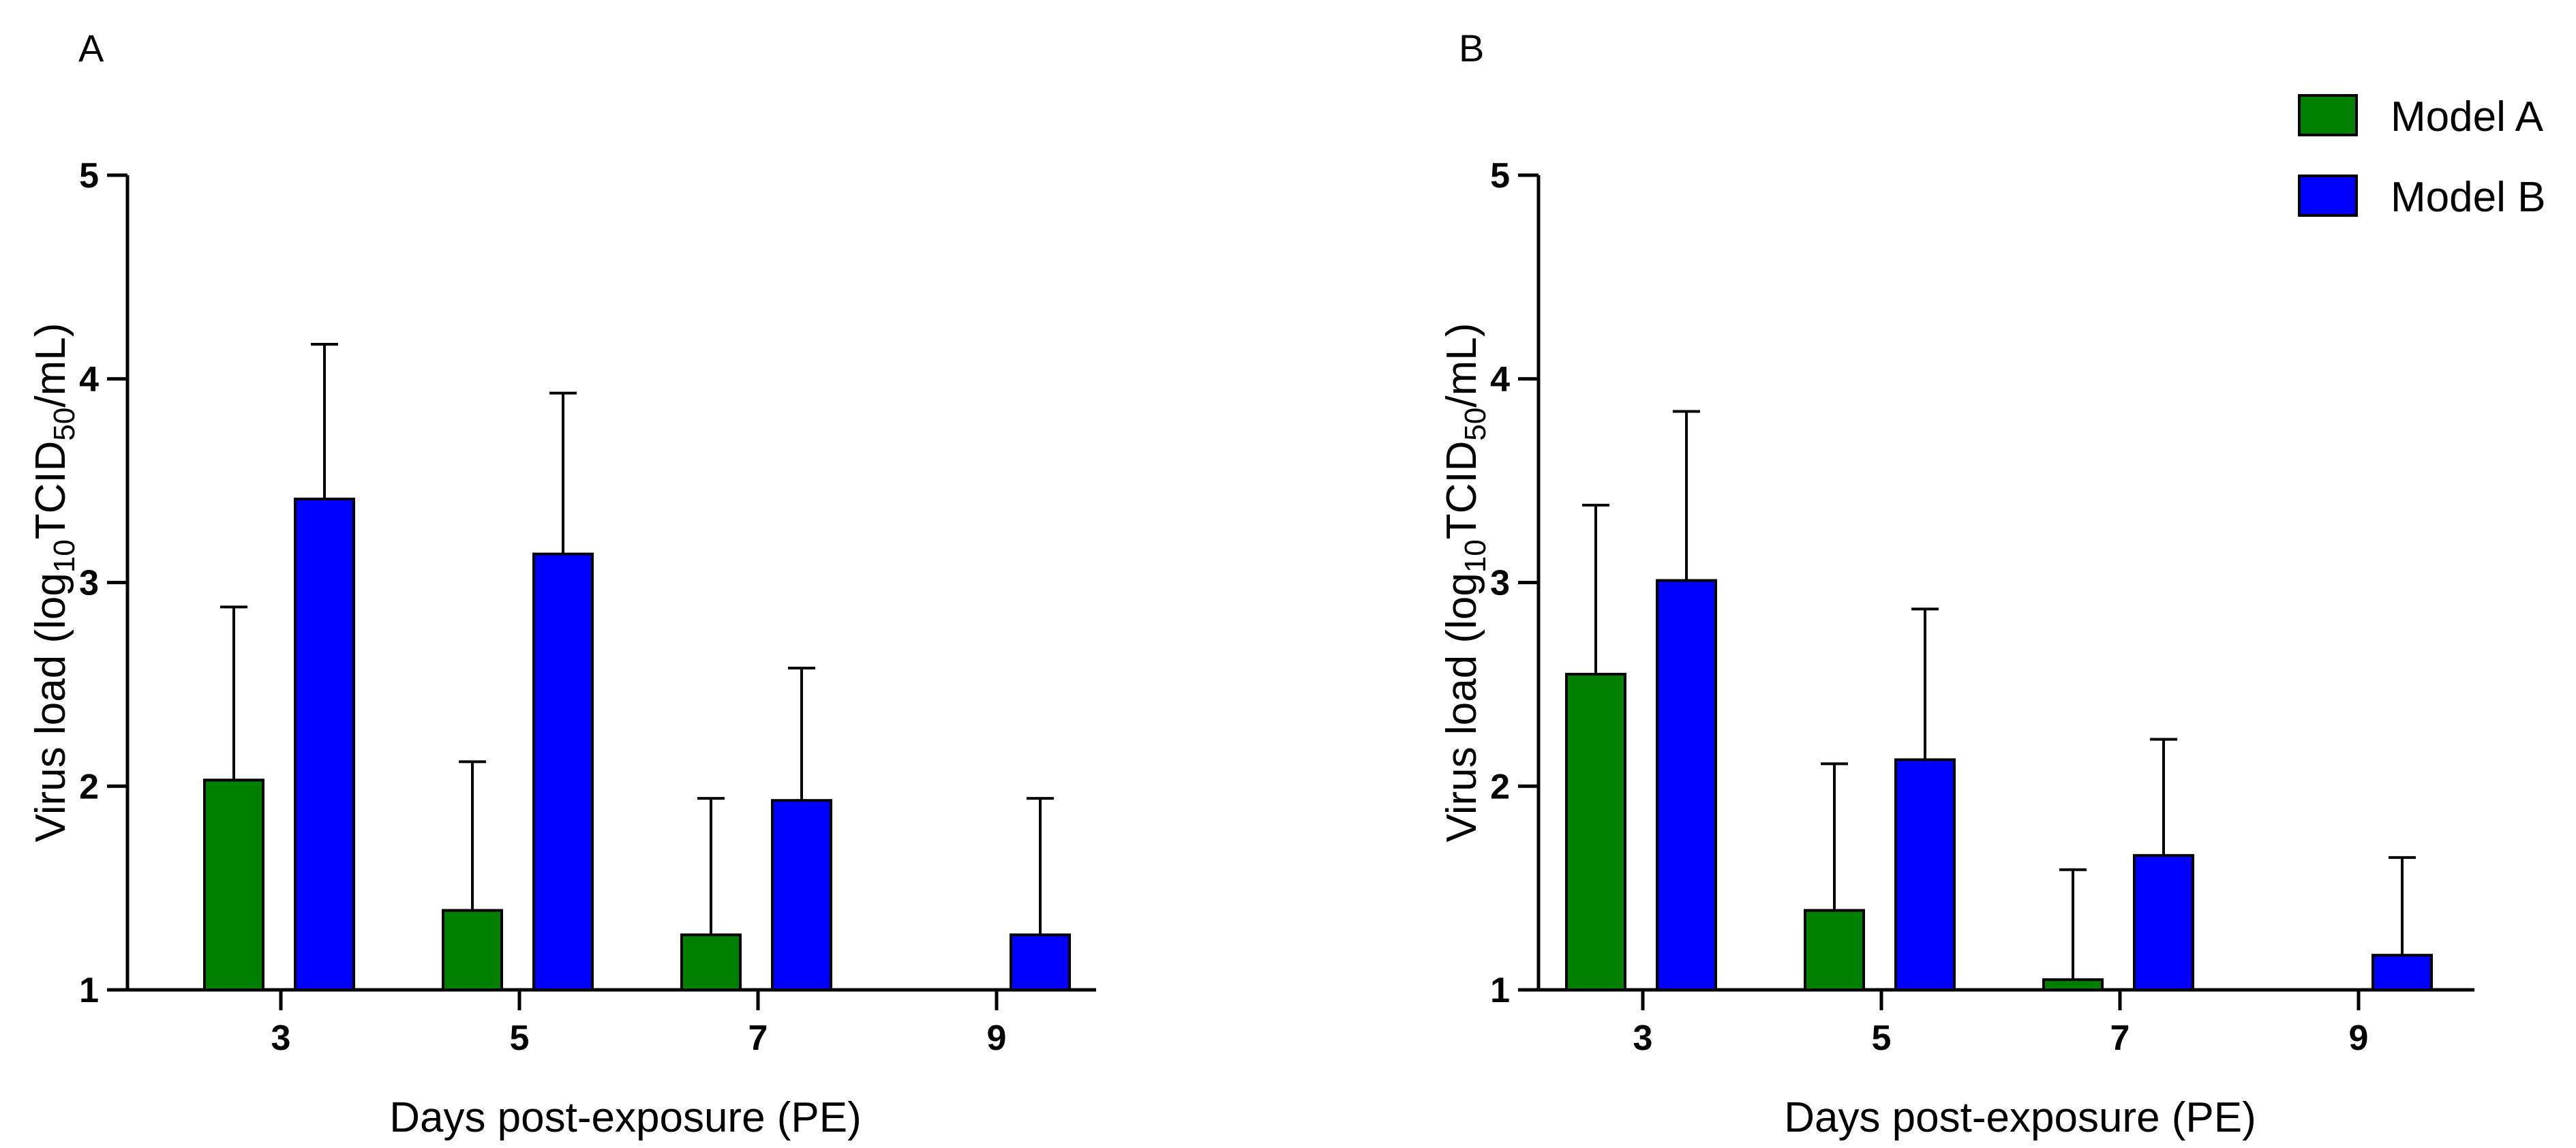  I want to click on legend: Model A Model B, so click(2421, 157).